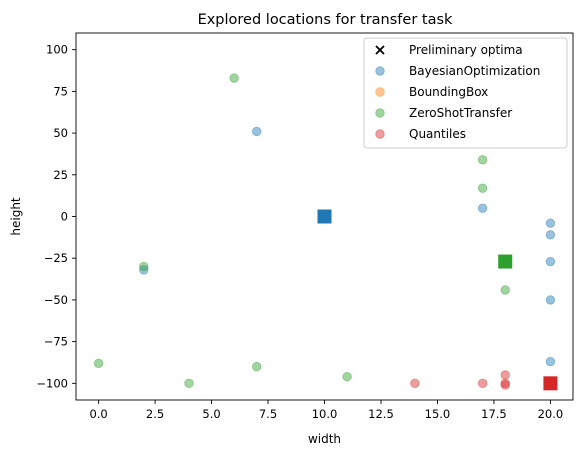 The height and width of the screenshot is (455, 583). I want to click on x-tick-label: 12.5, so click(381, 414).